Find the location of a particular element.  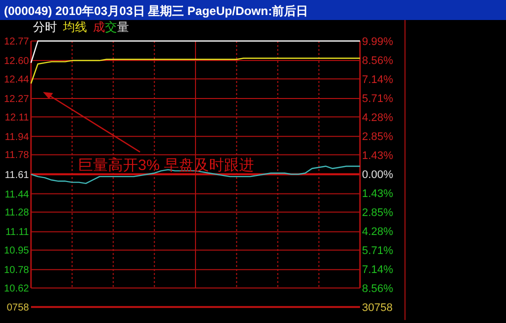

y-tick-label: 11.28 is located at coordinates (17, 213).